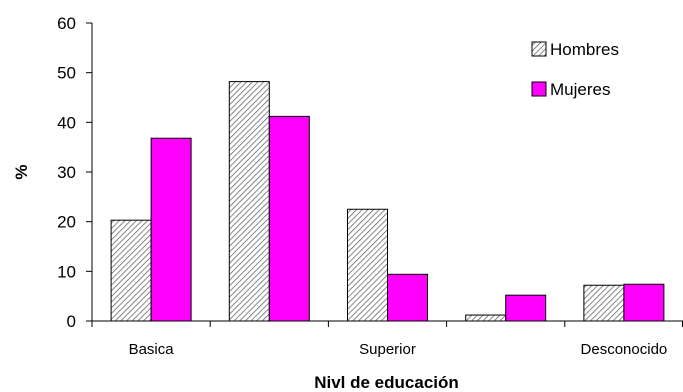  What do you see at coordinates (386, 382) in the screenshot?
I see `x-axis-title: Nivl de educación` at bounding box center [386, 382].